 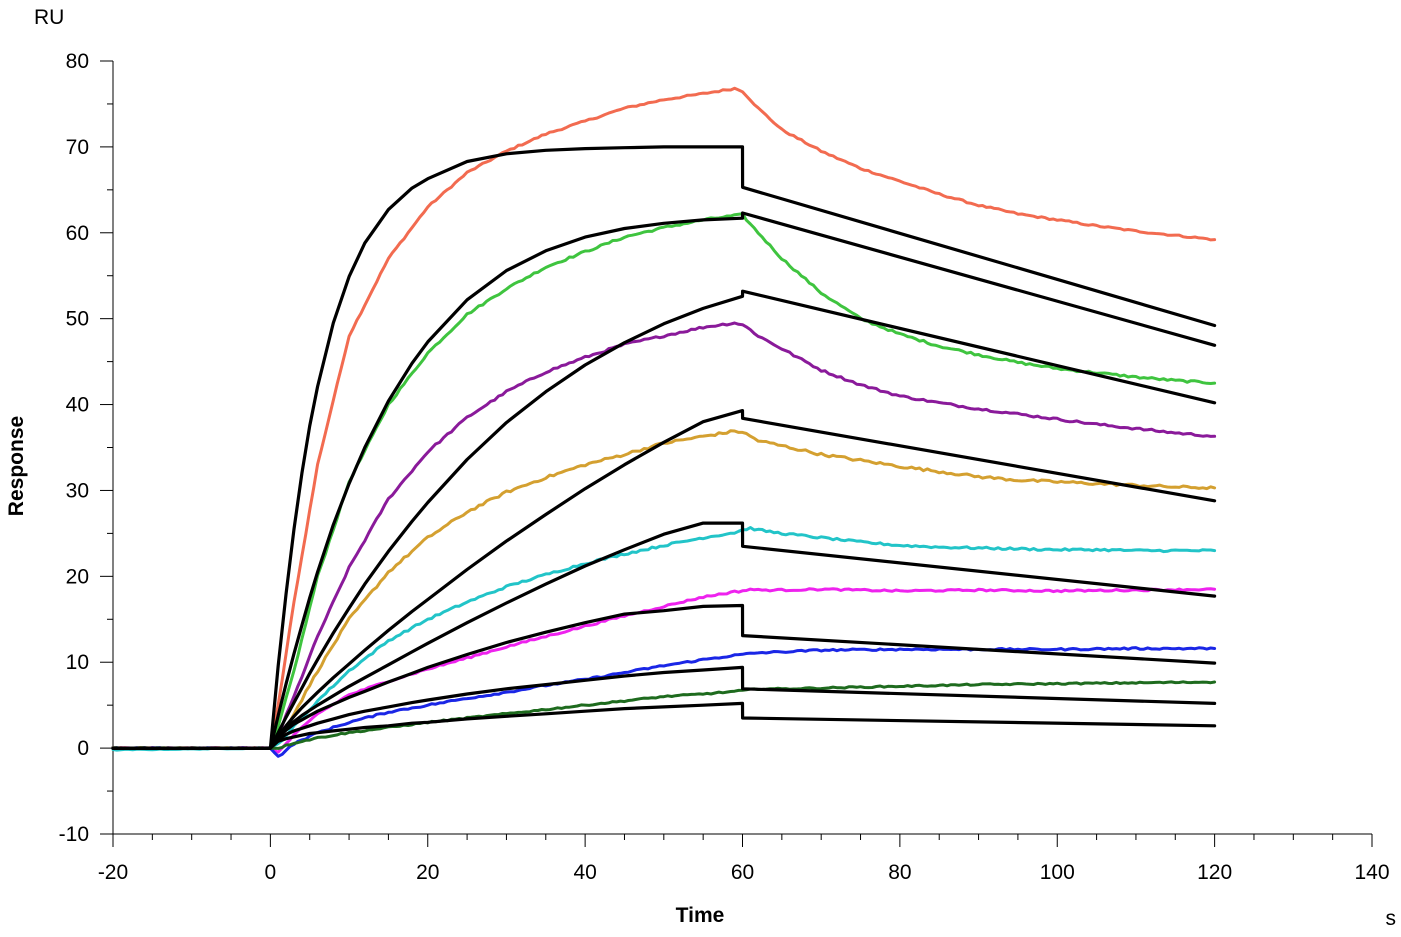 What do you see at coordinates (74, 834) in the screenshot?
I see `y-tick-label: -10` at bounding box center [74, 834].